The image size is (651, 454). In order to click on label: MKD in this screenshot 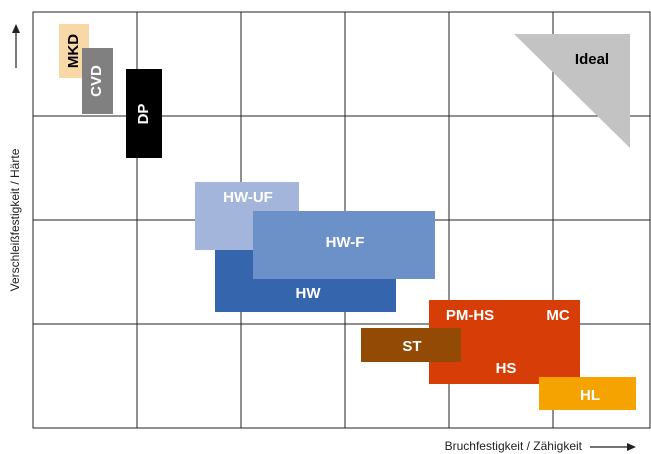, I will do `click(73, 51)`.